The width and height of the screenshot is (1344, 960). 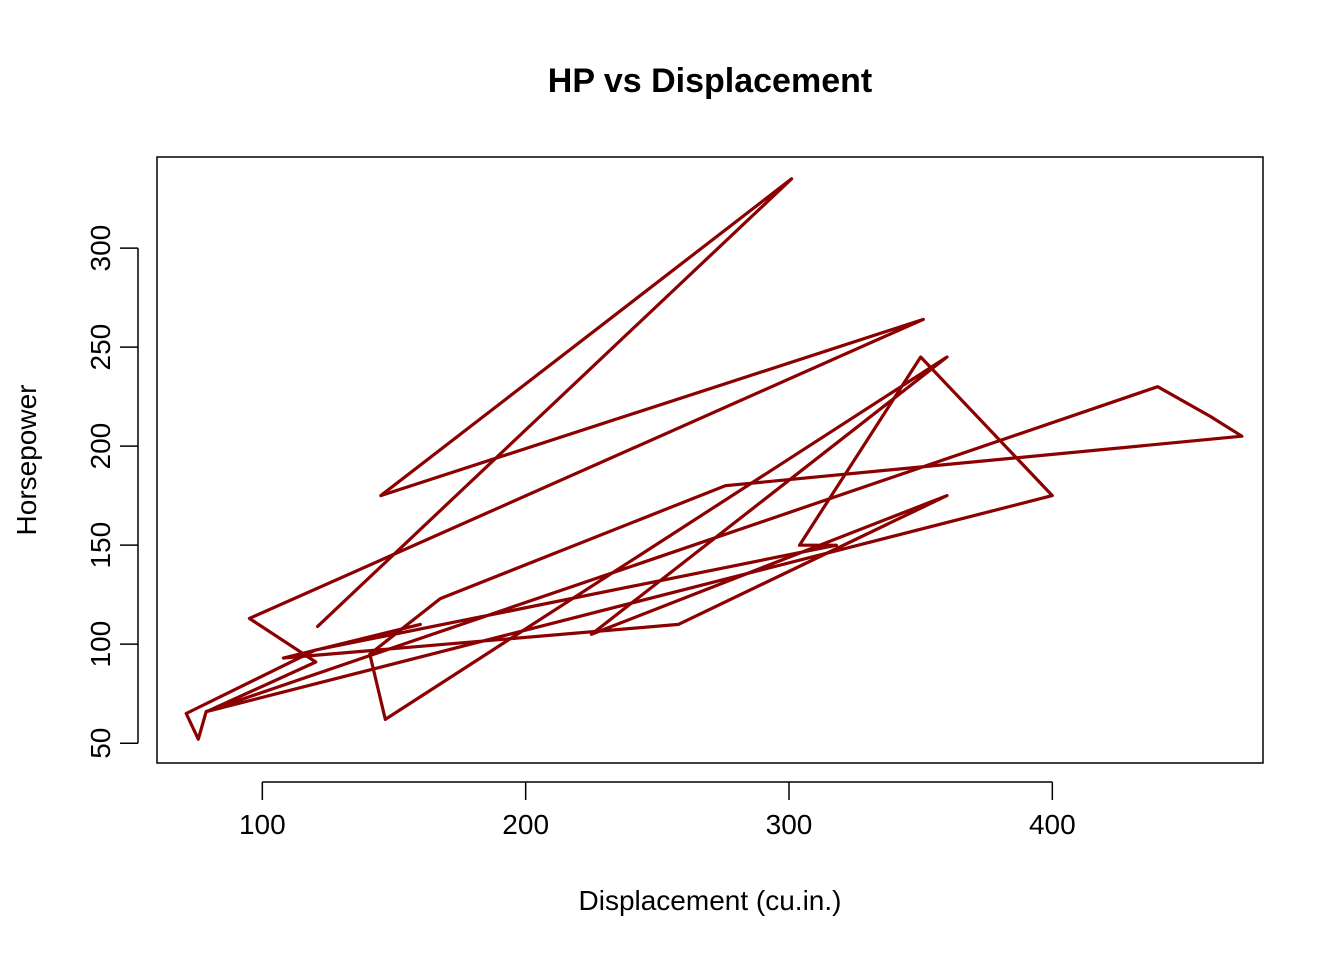 I want to click on chart-title: HP vs Displacement, so click(x=710, y=81).